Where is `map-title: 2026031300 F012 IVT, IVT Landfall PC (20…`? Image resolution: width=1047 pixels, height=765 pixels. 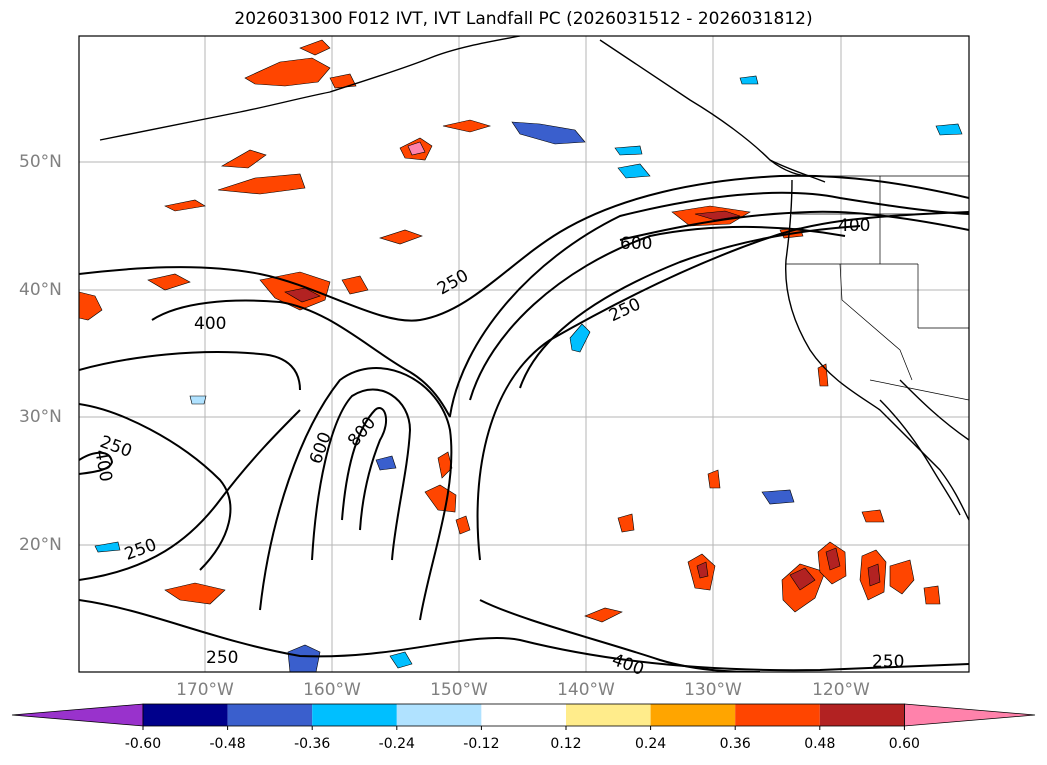 map-title: 2026031300 F012 IVT, IVT Landfall PC (20… is located at coordinates (523, 19).